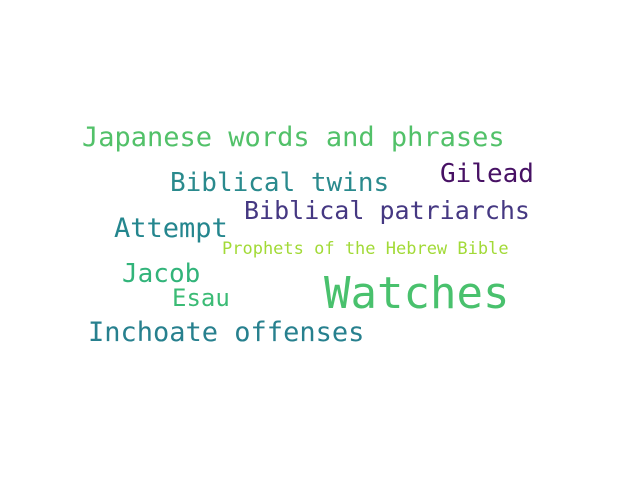 The image size is (640, 480). I want to click on word-japanese-words-and-phrases: Japanese words and phrases, so click(293, 137).